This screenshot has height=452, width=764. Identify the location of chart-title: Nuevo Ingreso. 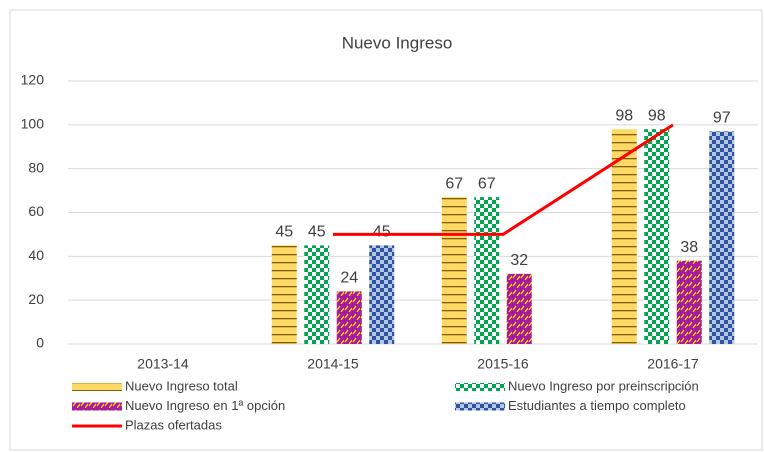
(397, 42).